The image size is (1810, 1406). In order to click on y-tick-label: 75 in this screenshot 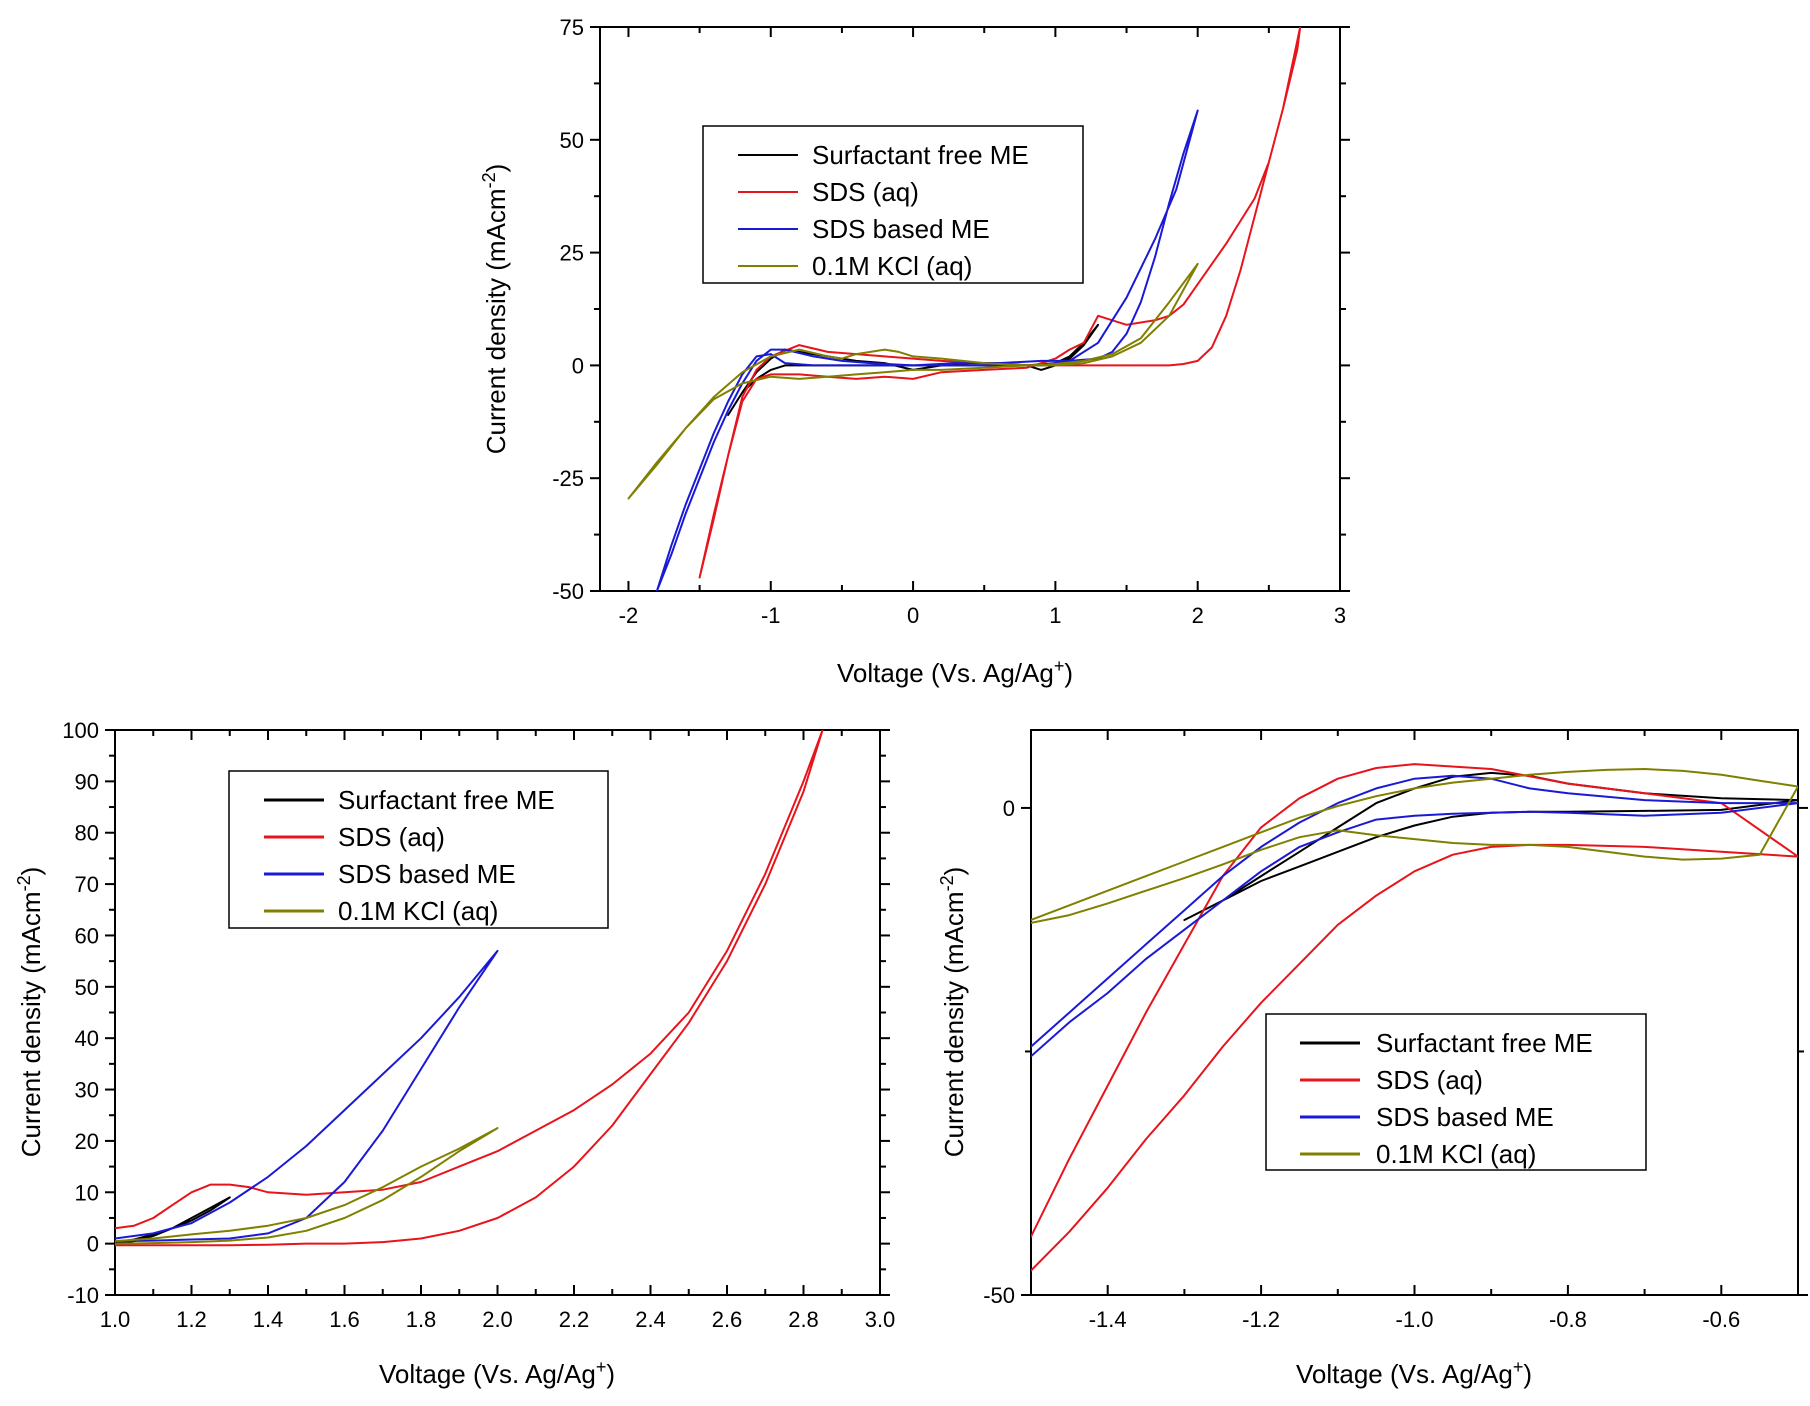, I will do `click(572, 27)`.